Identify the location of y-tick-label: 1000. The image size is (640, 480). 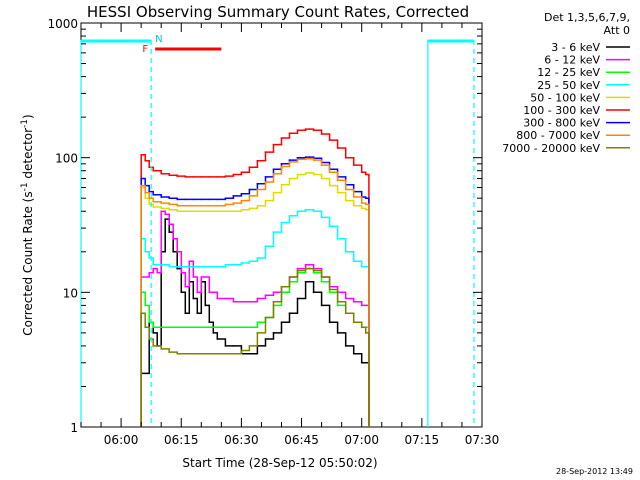
(62, 24).